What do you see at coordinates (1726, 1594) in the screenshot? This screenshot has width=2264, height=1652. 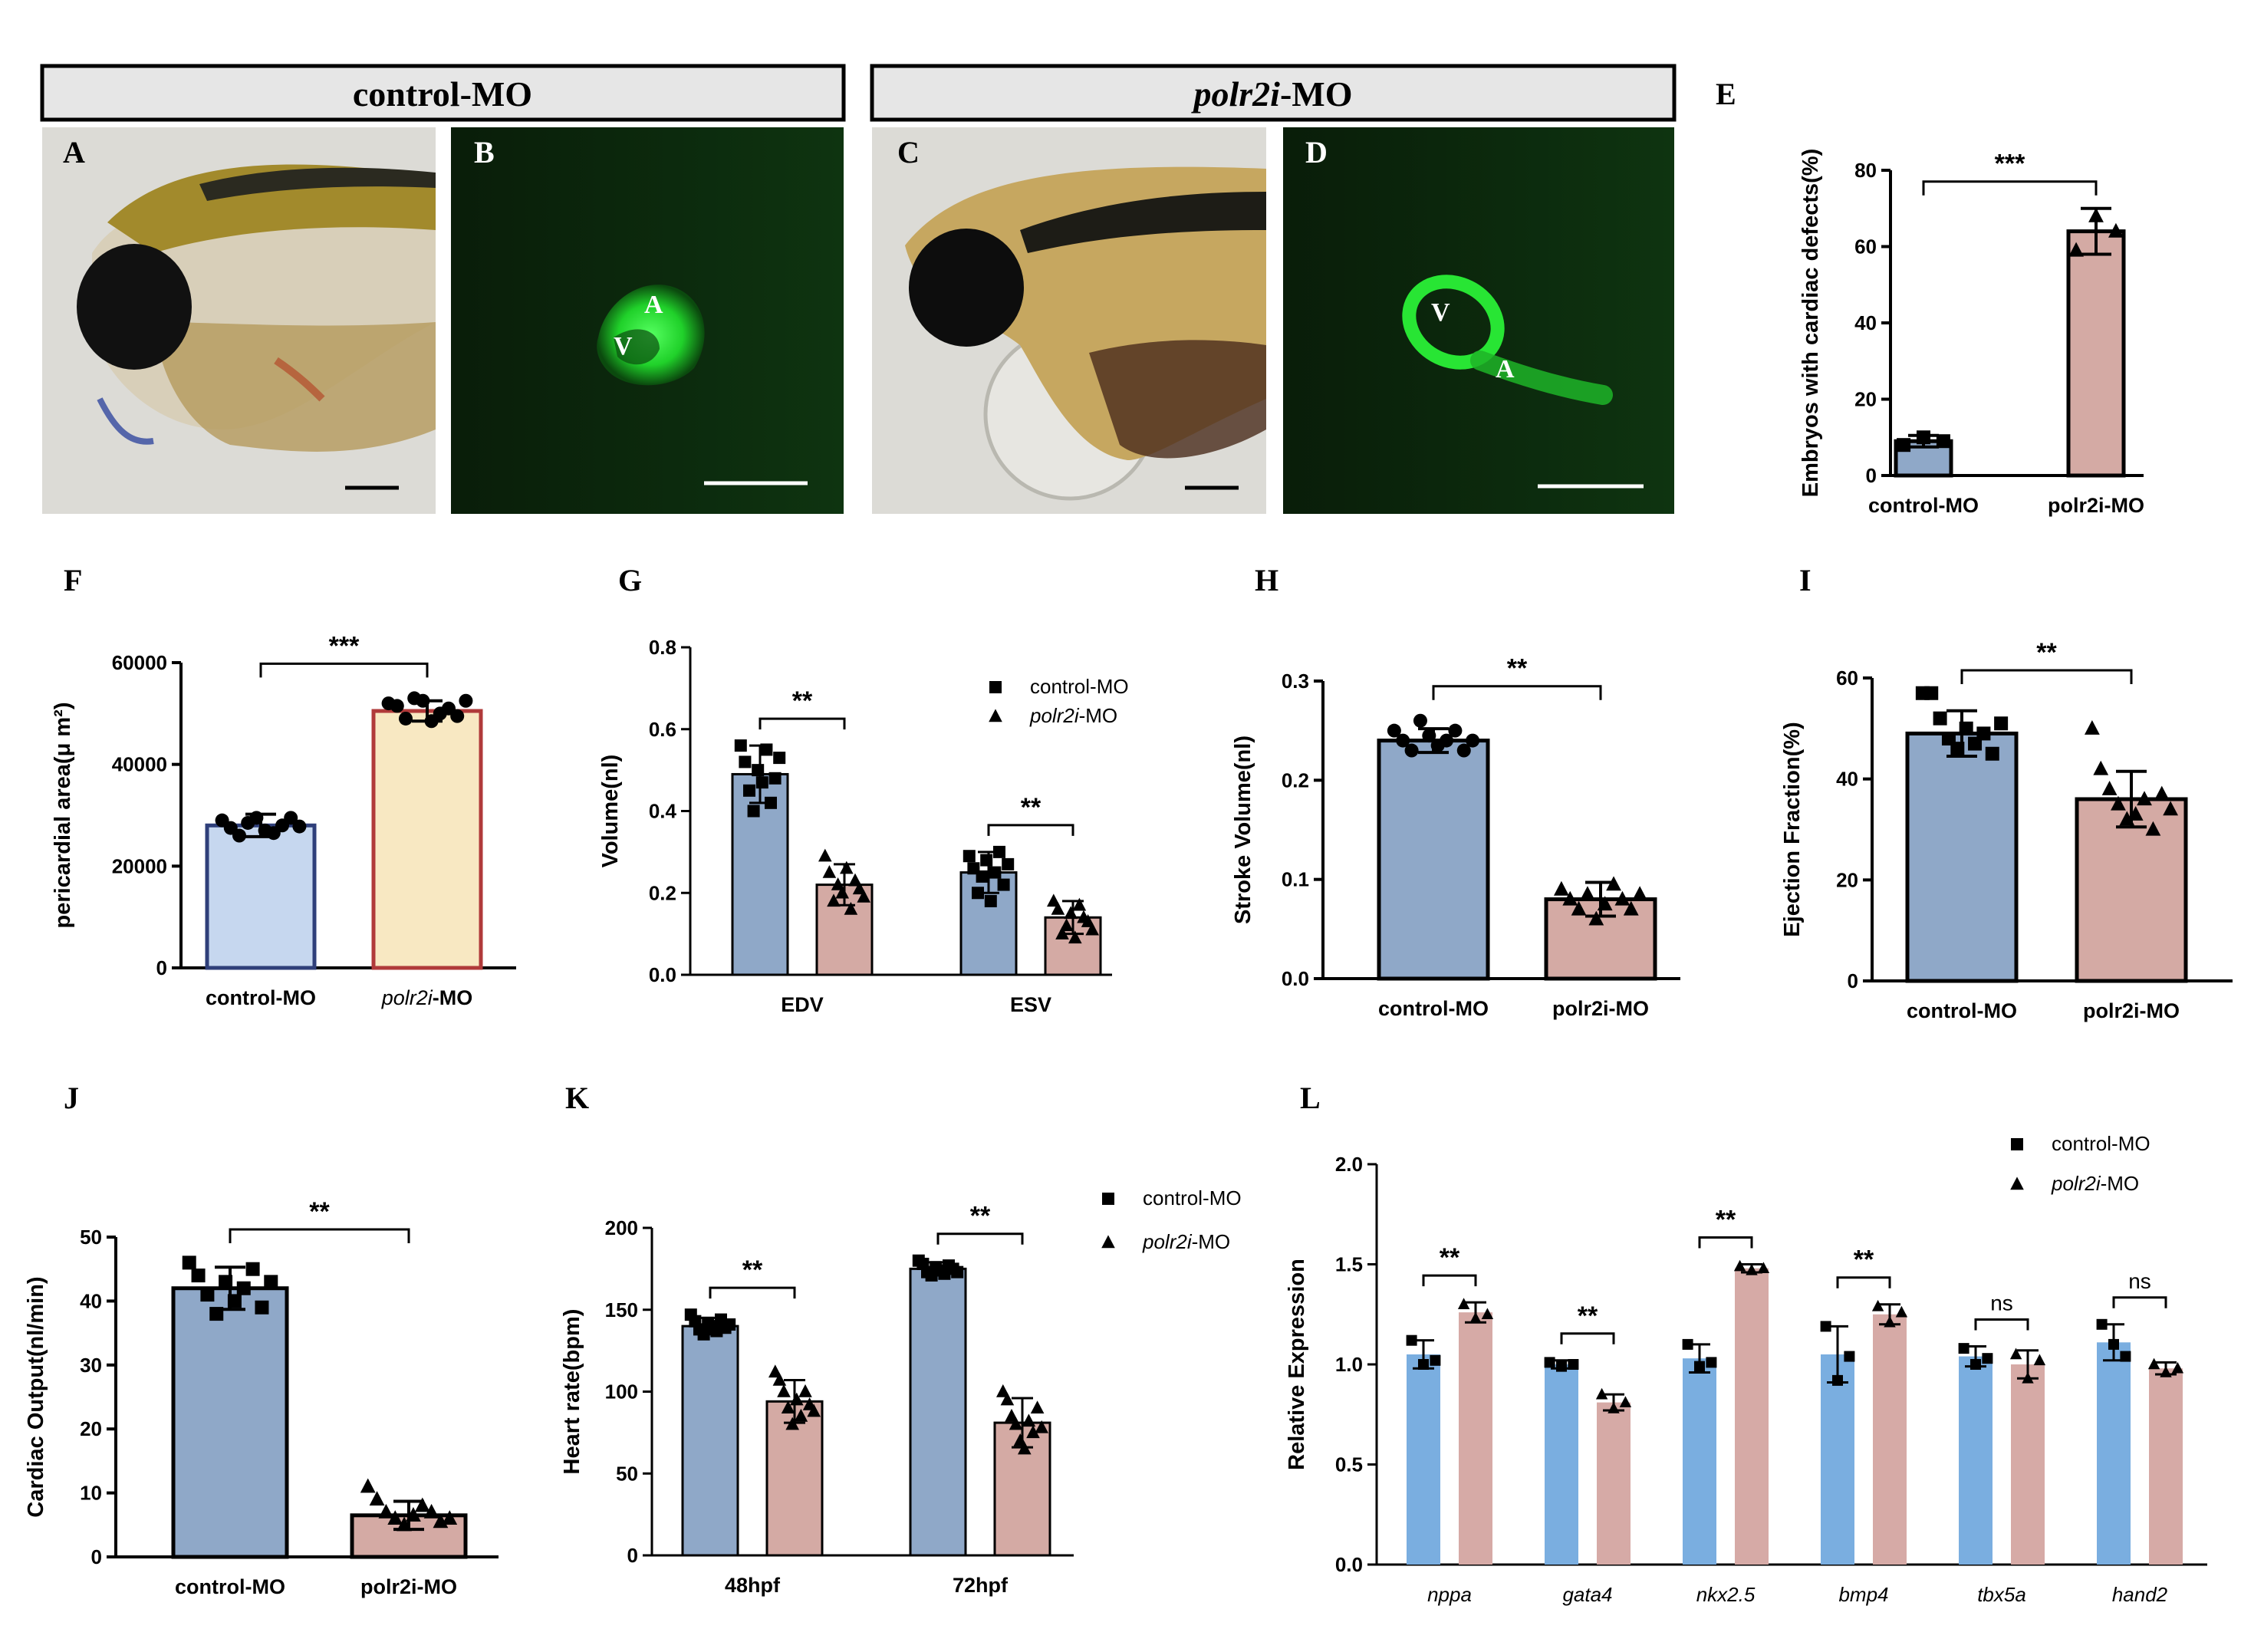 I see `l-category-2: nkx2.5` at bounding box center [1726, 1594].